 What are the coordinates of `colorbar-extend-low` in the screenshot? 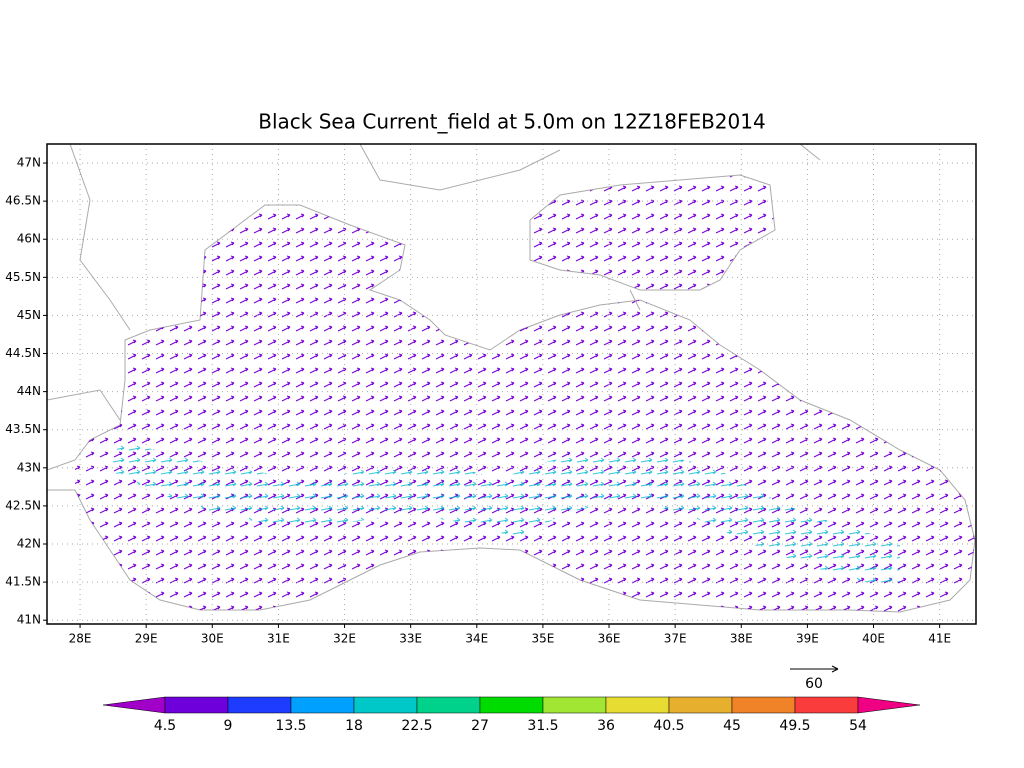 It's located at (134, 705).